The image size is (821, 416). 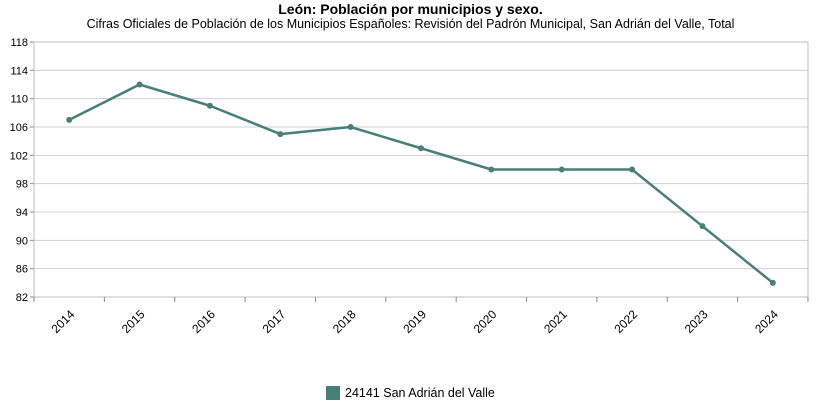 I want to click on y-tick-label: 106, so click(x=19, y=128).